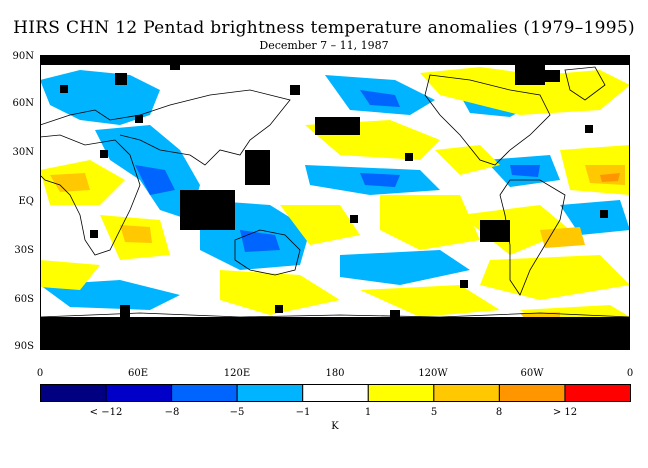 This screenshot has width=648, height=468. What do you see at coordinates (23, 103) in the screenshot?
I see `lat-label-60n: 60N` at bounding box center [23, 103].